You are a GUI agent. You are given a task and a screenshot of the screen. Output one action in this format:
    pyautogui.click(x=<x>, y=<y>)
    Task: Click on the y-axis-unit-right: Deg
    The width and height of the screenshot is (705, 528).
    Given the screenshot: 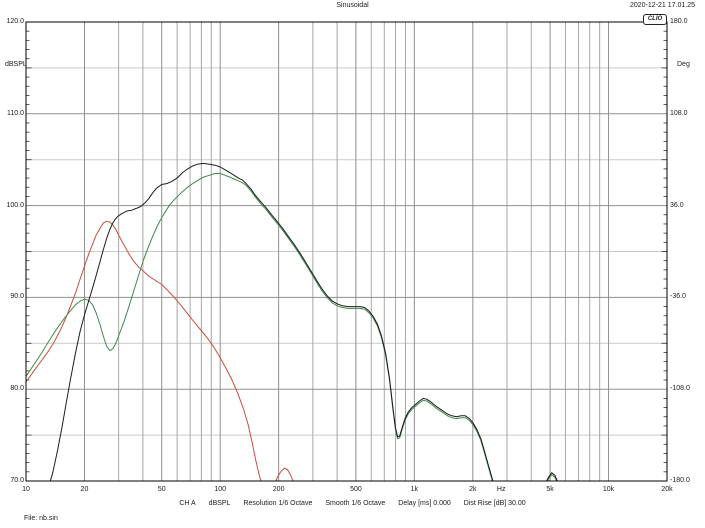 What is the action you would take?
    pyautogui.click(x=683, y=64)
    